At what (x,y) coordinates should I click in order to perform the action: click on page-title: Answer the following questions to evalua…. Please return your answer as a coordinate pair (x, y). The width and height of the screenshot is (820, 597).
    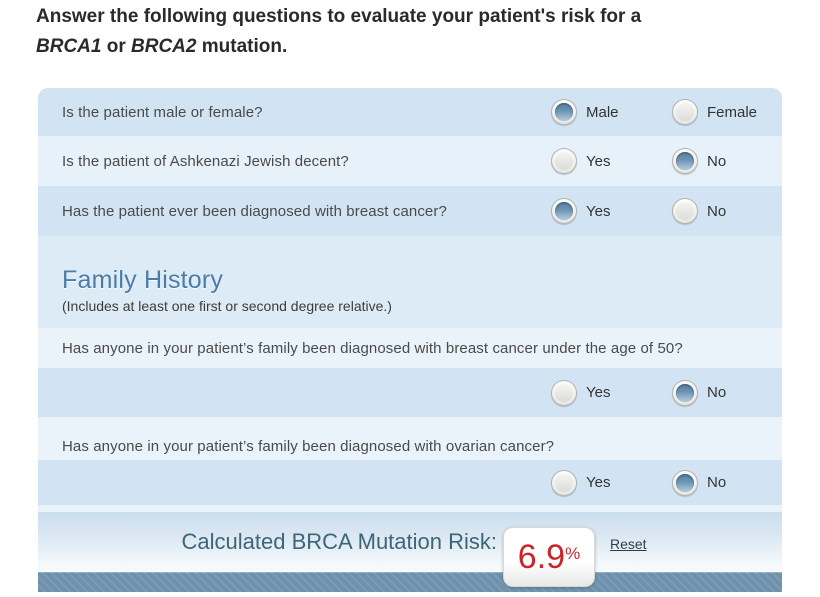
    Looking at the image, I should click on (416, 32).